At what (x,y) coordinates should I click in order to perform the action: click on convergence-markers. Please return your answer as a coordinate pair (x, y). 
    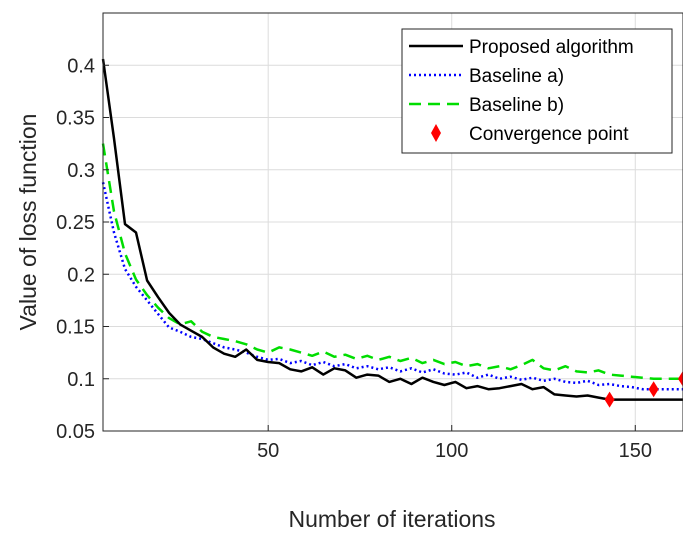
    Looking at the image, I should click on (643, 389).